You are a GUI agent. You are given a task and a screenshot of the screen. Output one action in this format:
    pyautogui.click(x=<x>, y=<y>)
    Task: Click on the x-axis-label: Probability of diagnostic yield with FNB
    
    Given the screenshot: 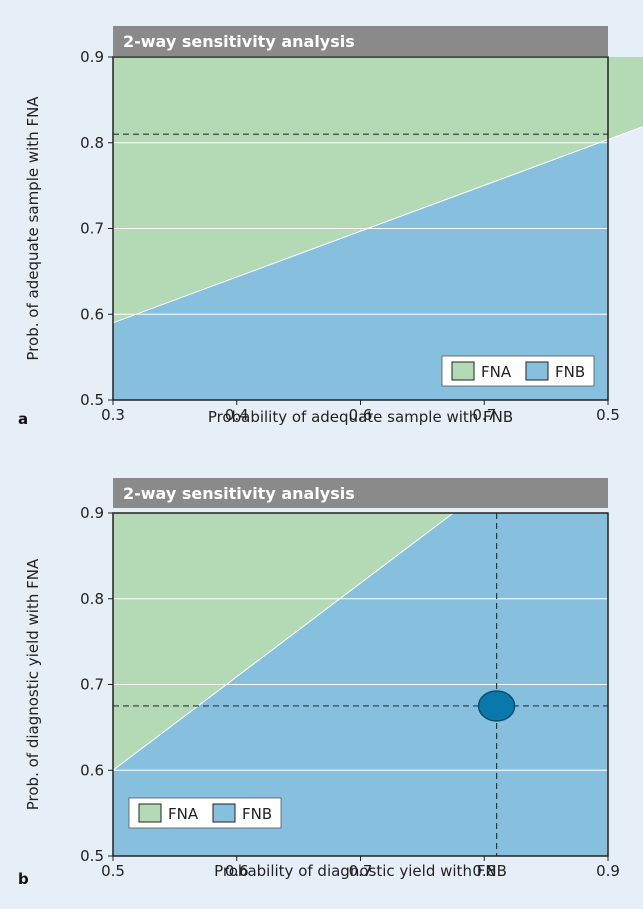 What is the action you would take?
    pyautogui.click(x=360, y=871)
    